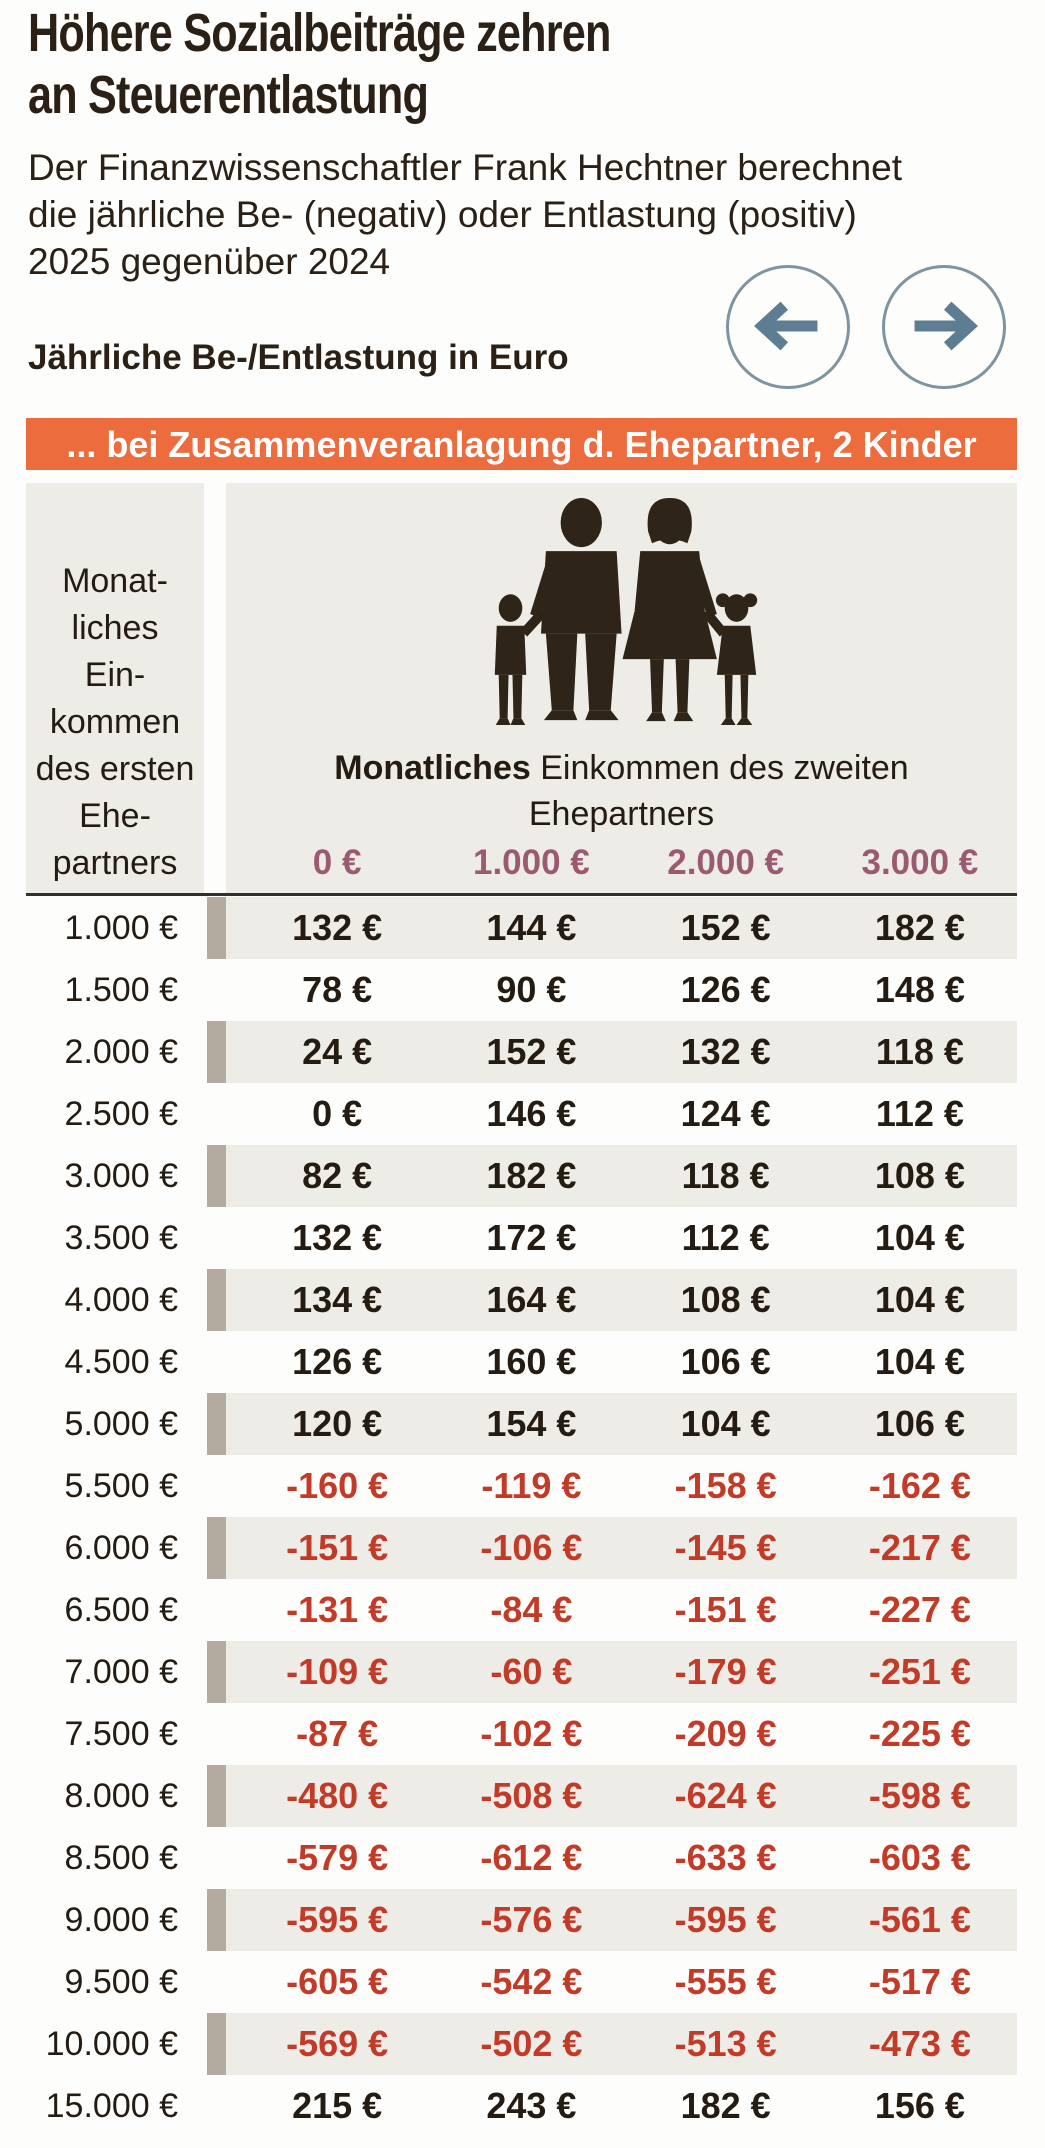 The height and width of the screenshot is (2148, 1045). Describe the element at coordinates (725, 1113) in the screenshot. I see `value-cell: 124 €` at that location.